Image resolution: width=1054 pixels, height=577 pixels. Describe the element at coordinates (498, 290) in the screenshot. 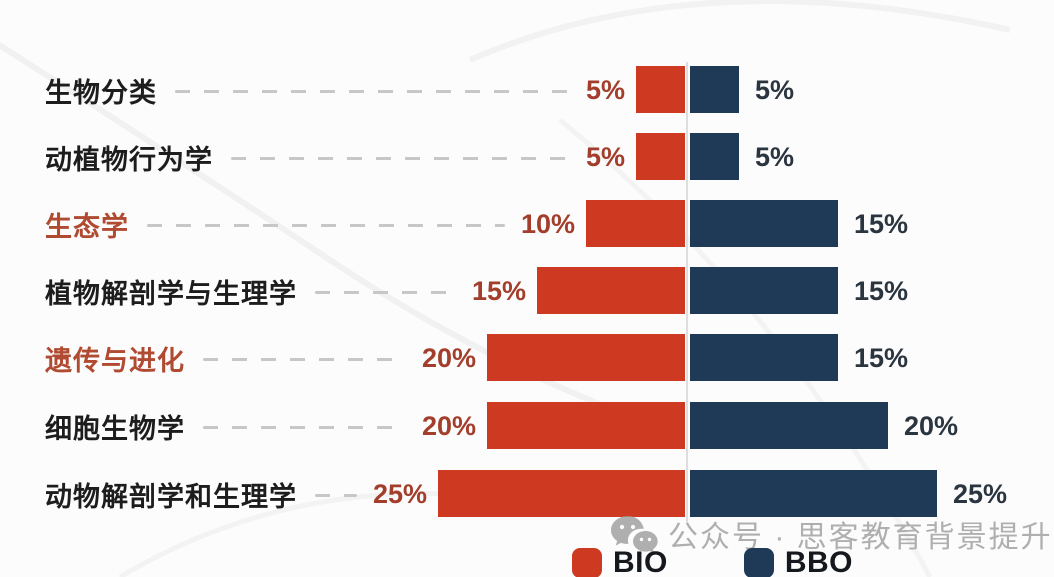

I see `bio-value-label: 15%` at that location.